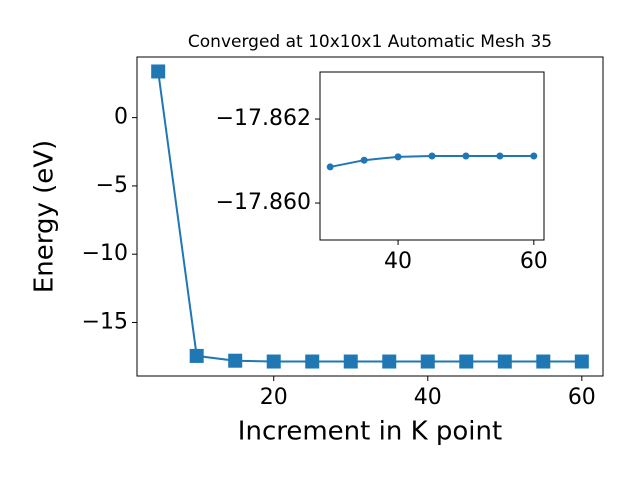 The image size is (640, 480). What do you see at coordinates (263, 118) in the screenshot?
I see `y-tick-label: −17.862` at bounding box center [263, 118].